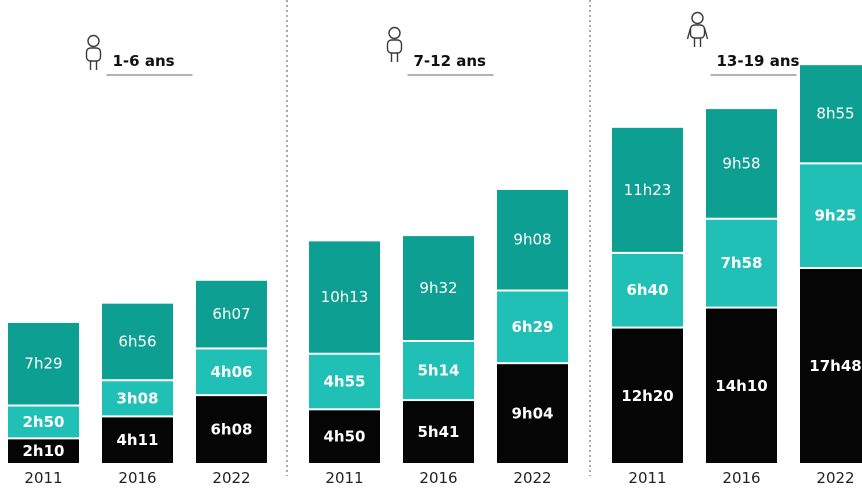  I want to click on segment-label-2-1-1: 4h50, so click(345, 437).